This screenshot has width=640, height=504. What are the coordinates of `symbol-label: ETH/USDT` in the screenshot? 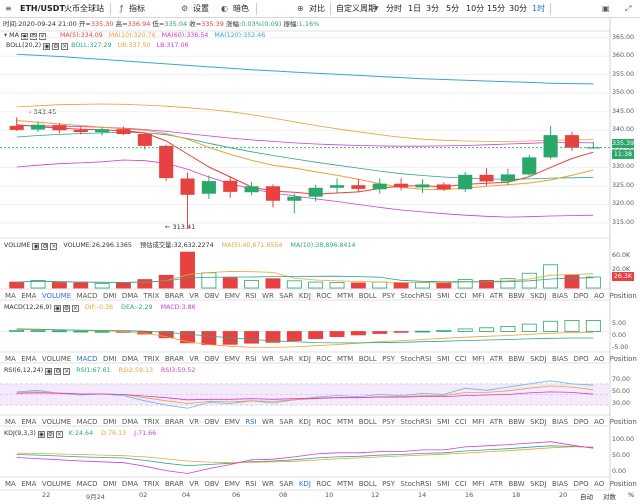 It's located at (42, 8).